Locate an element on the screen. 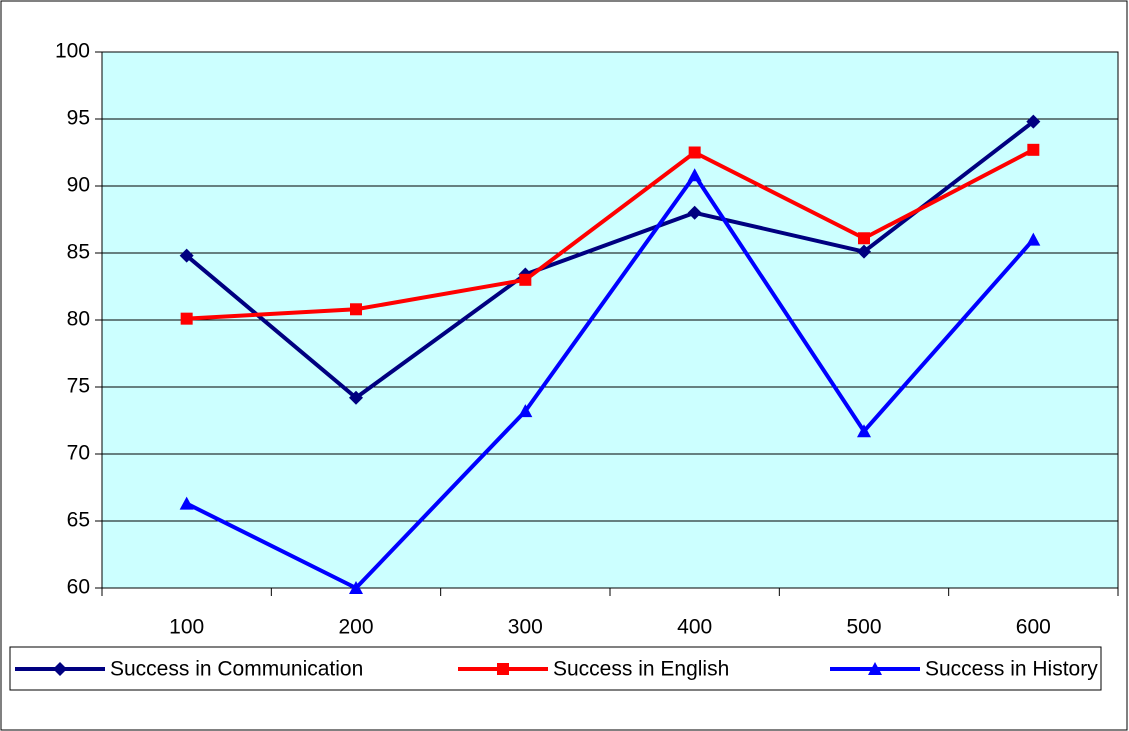 This screenshot has height=731, width=1129. y-tick-label: 95 is located at coordinates (78, 118).